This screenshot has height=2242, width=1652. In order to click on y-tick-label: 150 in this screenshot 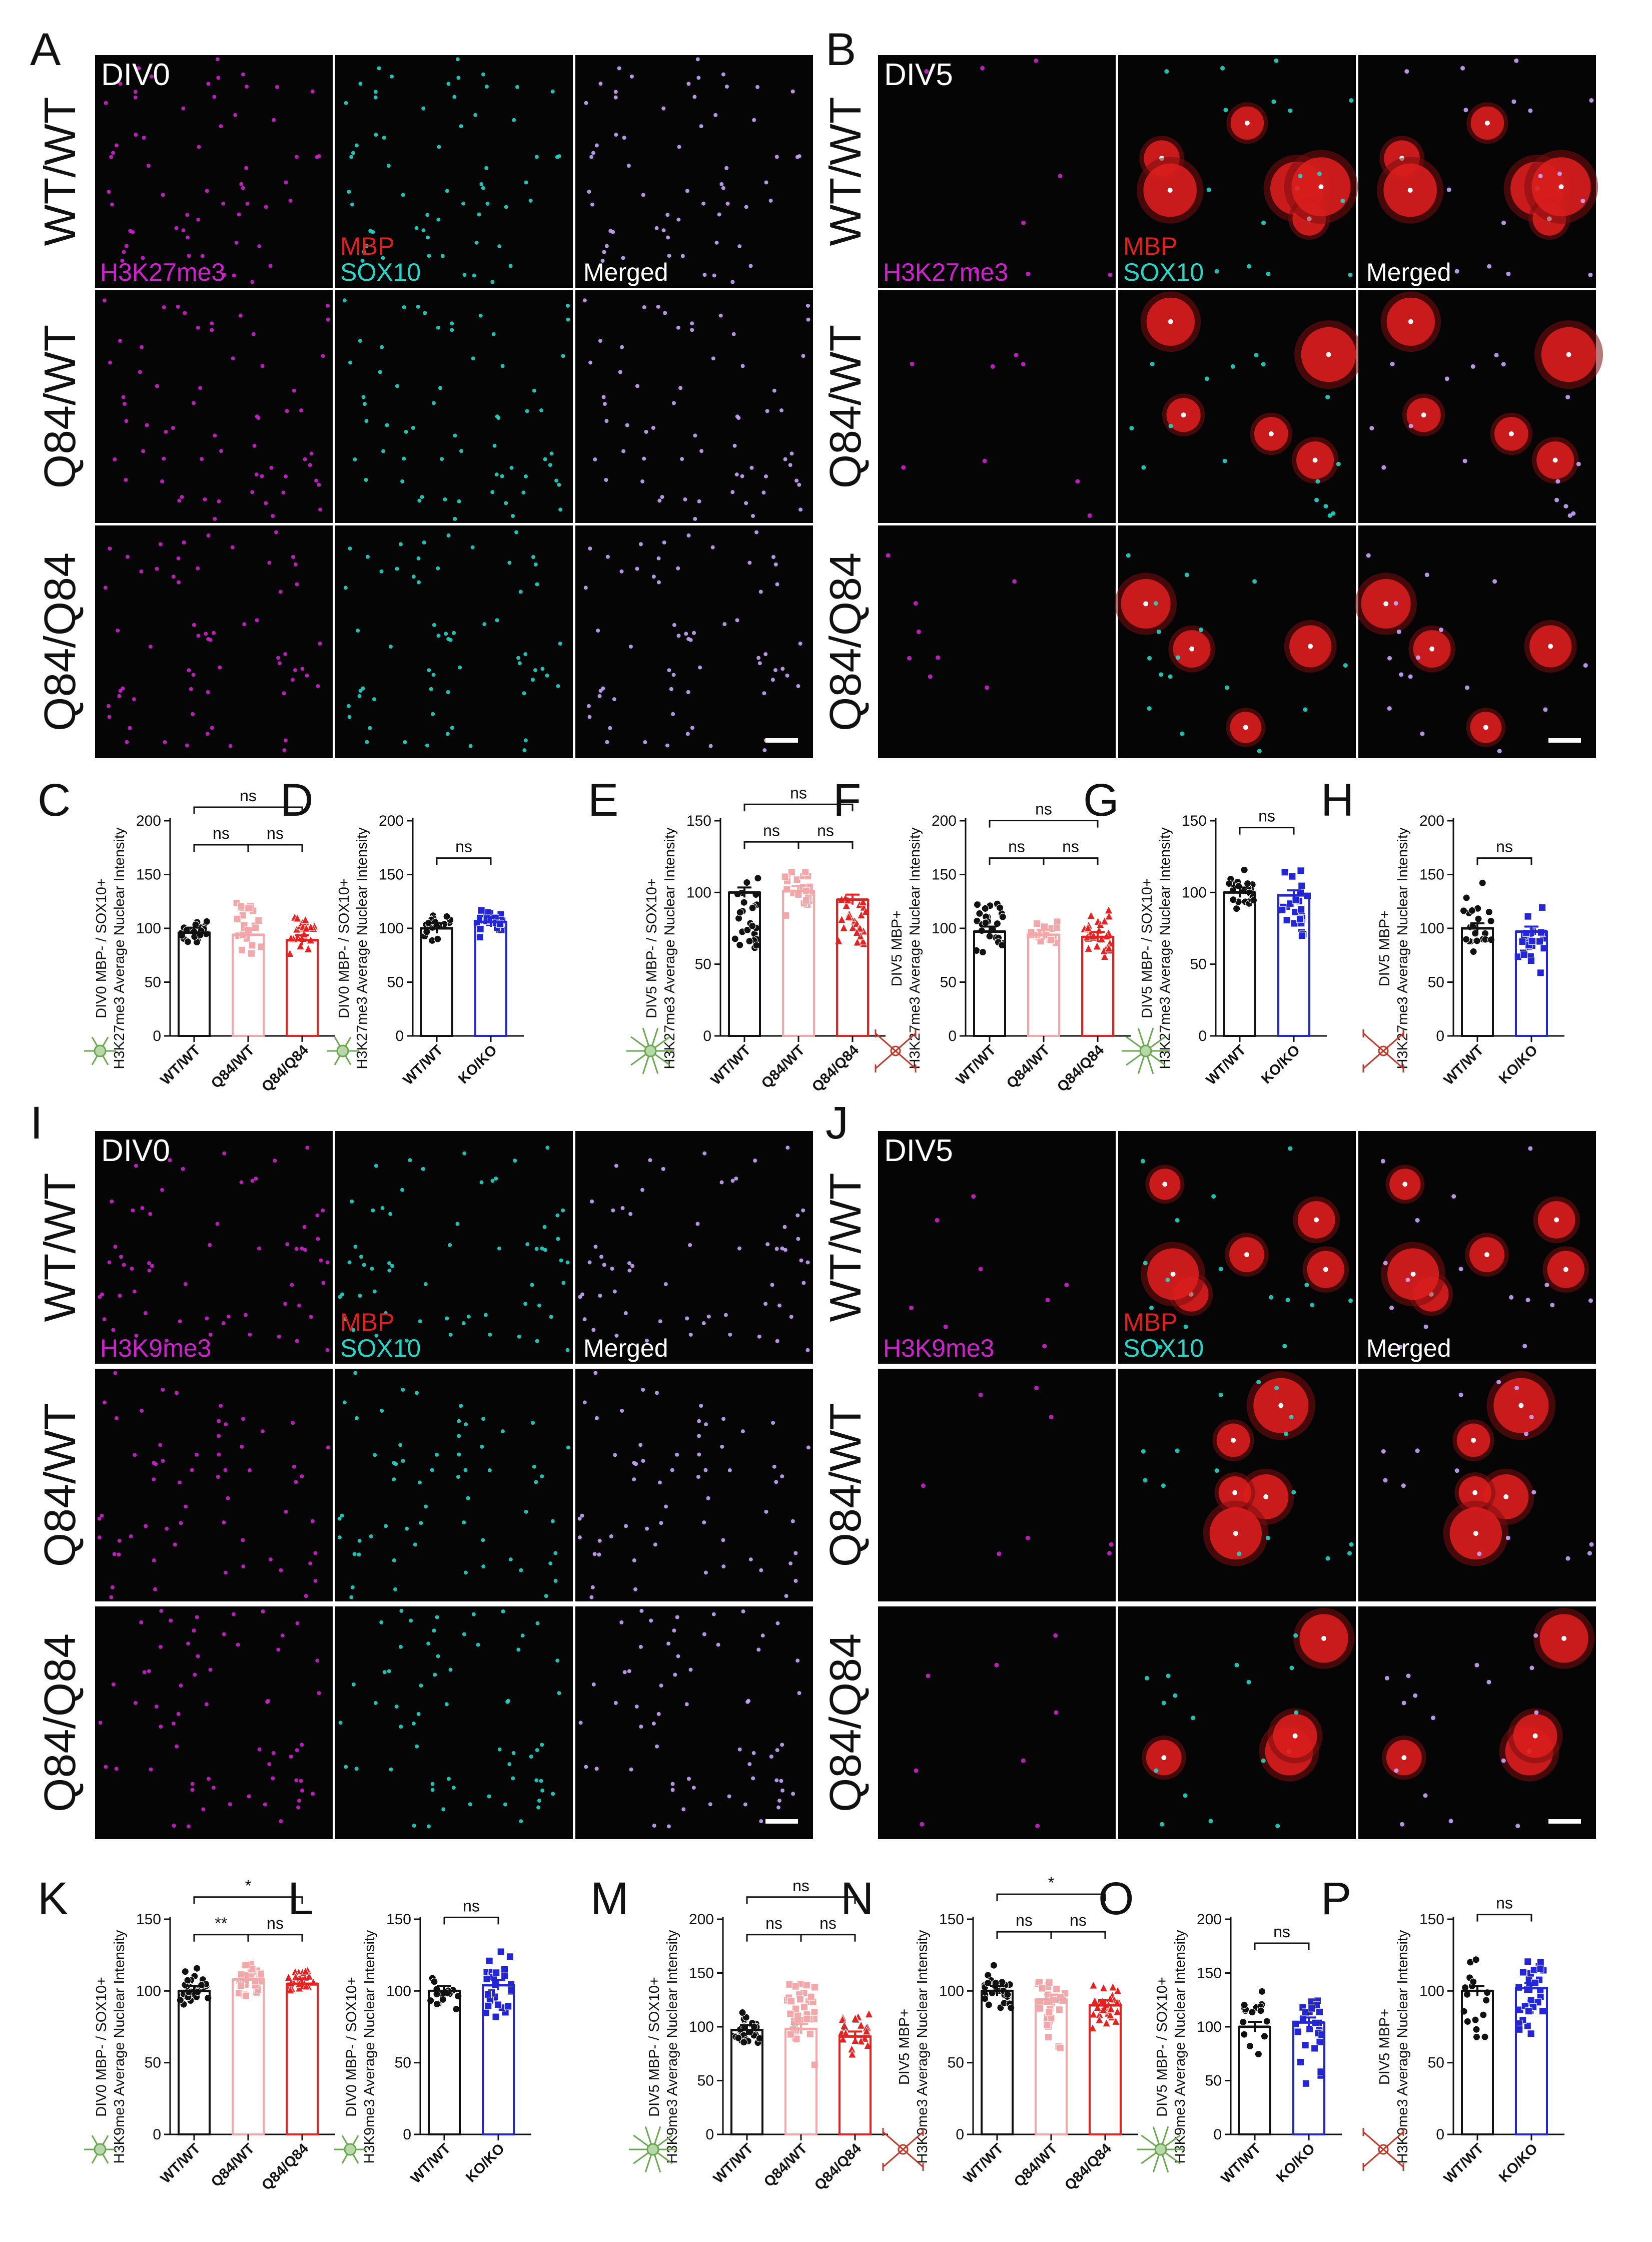, I will do `click(398, 1919)`.